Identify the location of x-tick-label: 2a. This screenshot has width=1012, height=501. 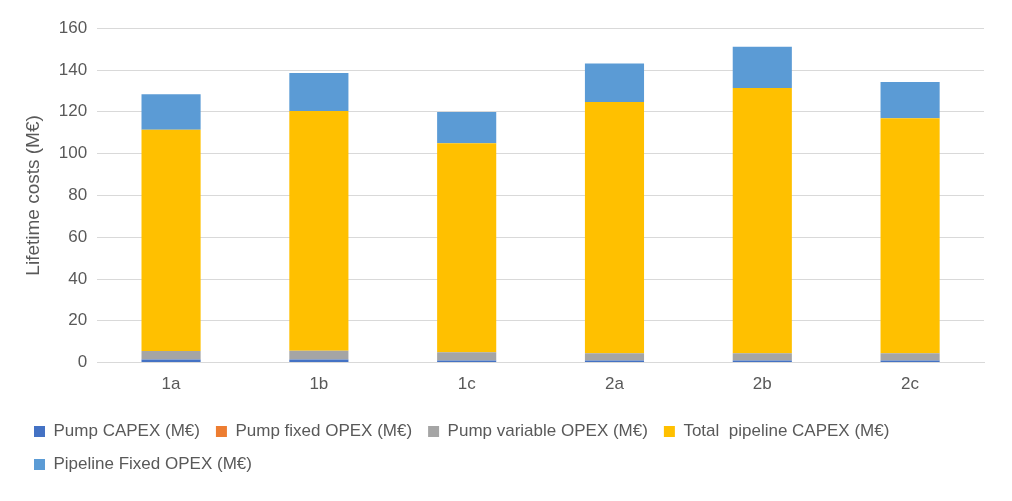
(615, 384).